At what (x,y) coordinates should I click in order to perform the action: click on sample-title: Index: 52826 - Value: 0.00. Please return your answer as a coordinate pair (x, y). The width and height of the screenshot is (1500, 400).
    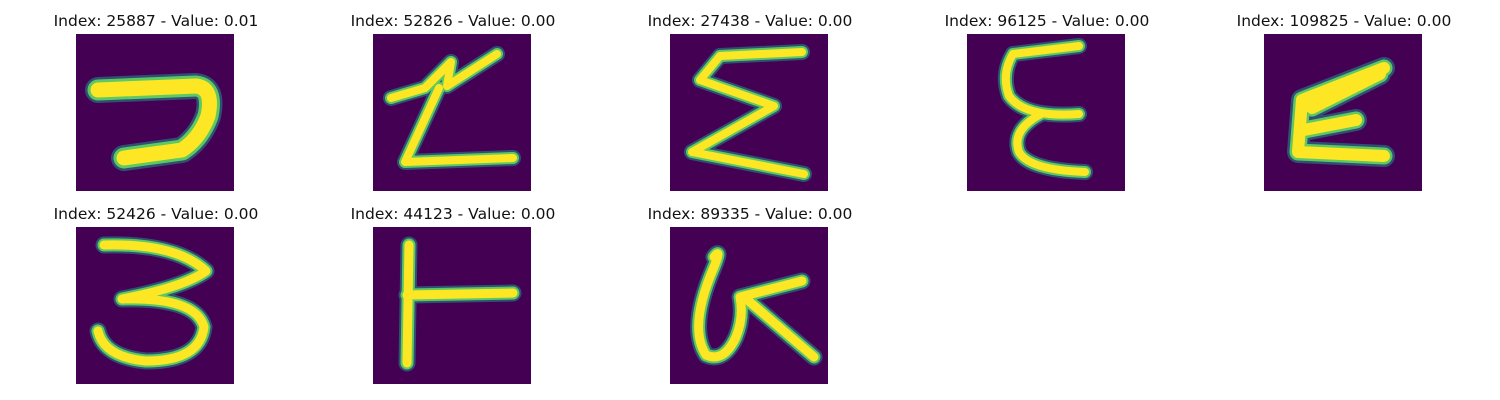
    Looking at the image, I should click on (453, 21).